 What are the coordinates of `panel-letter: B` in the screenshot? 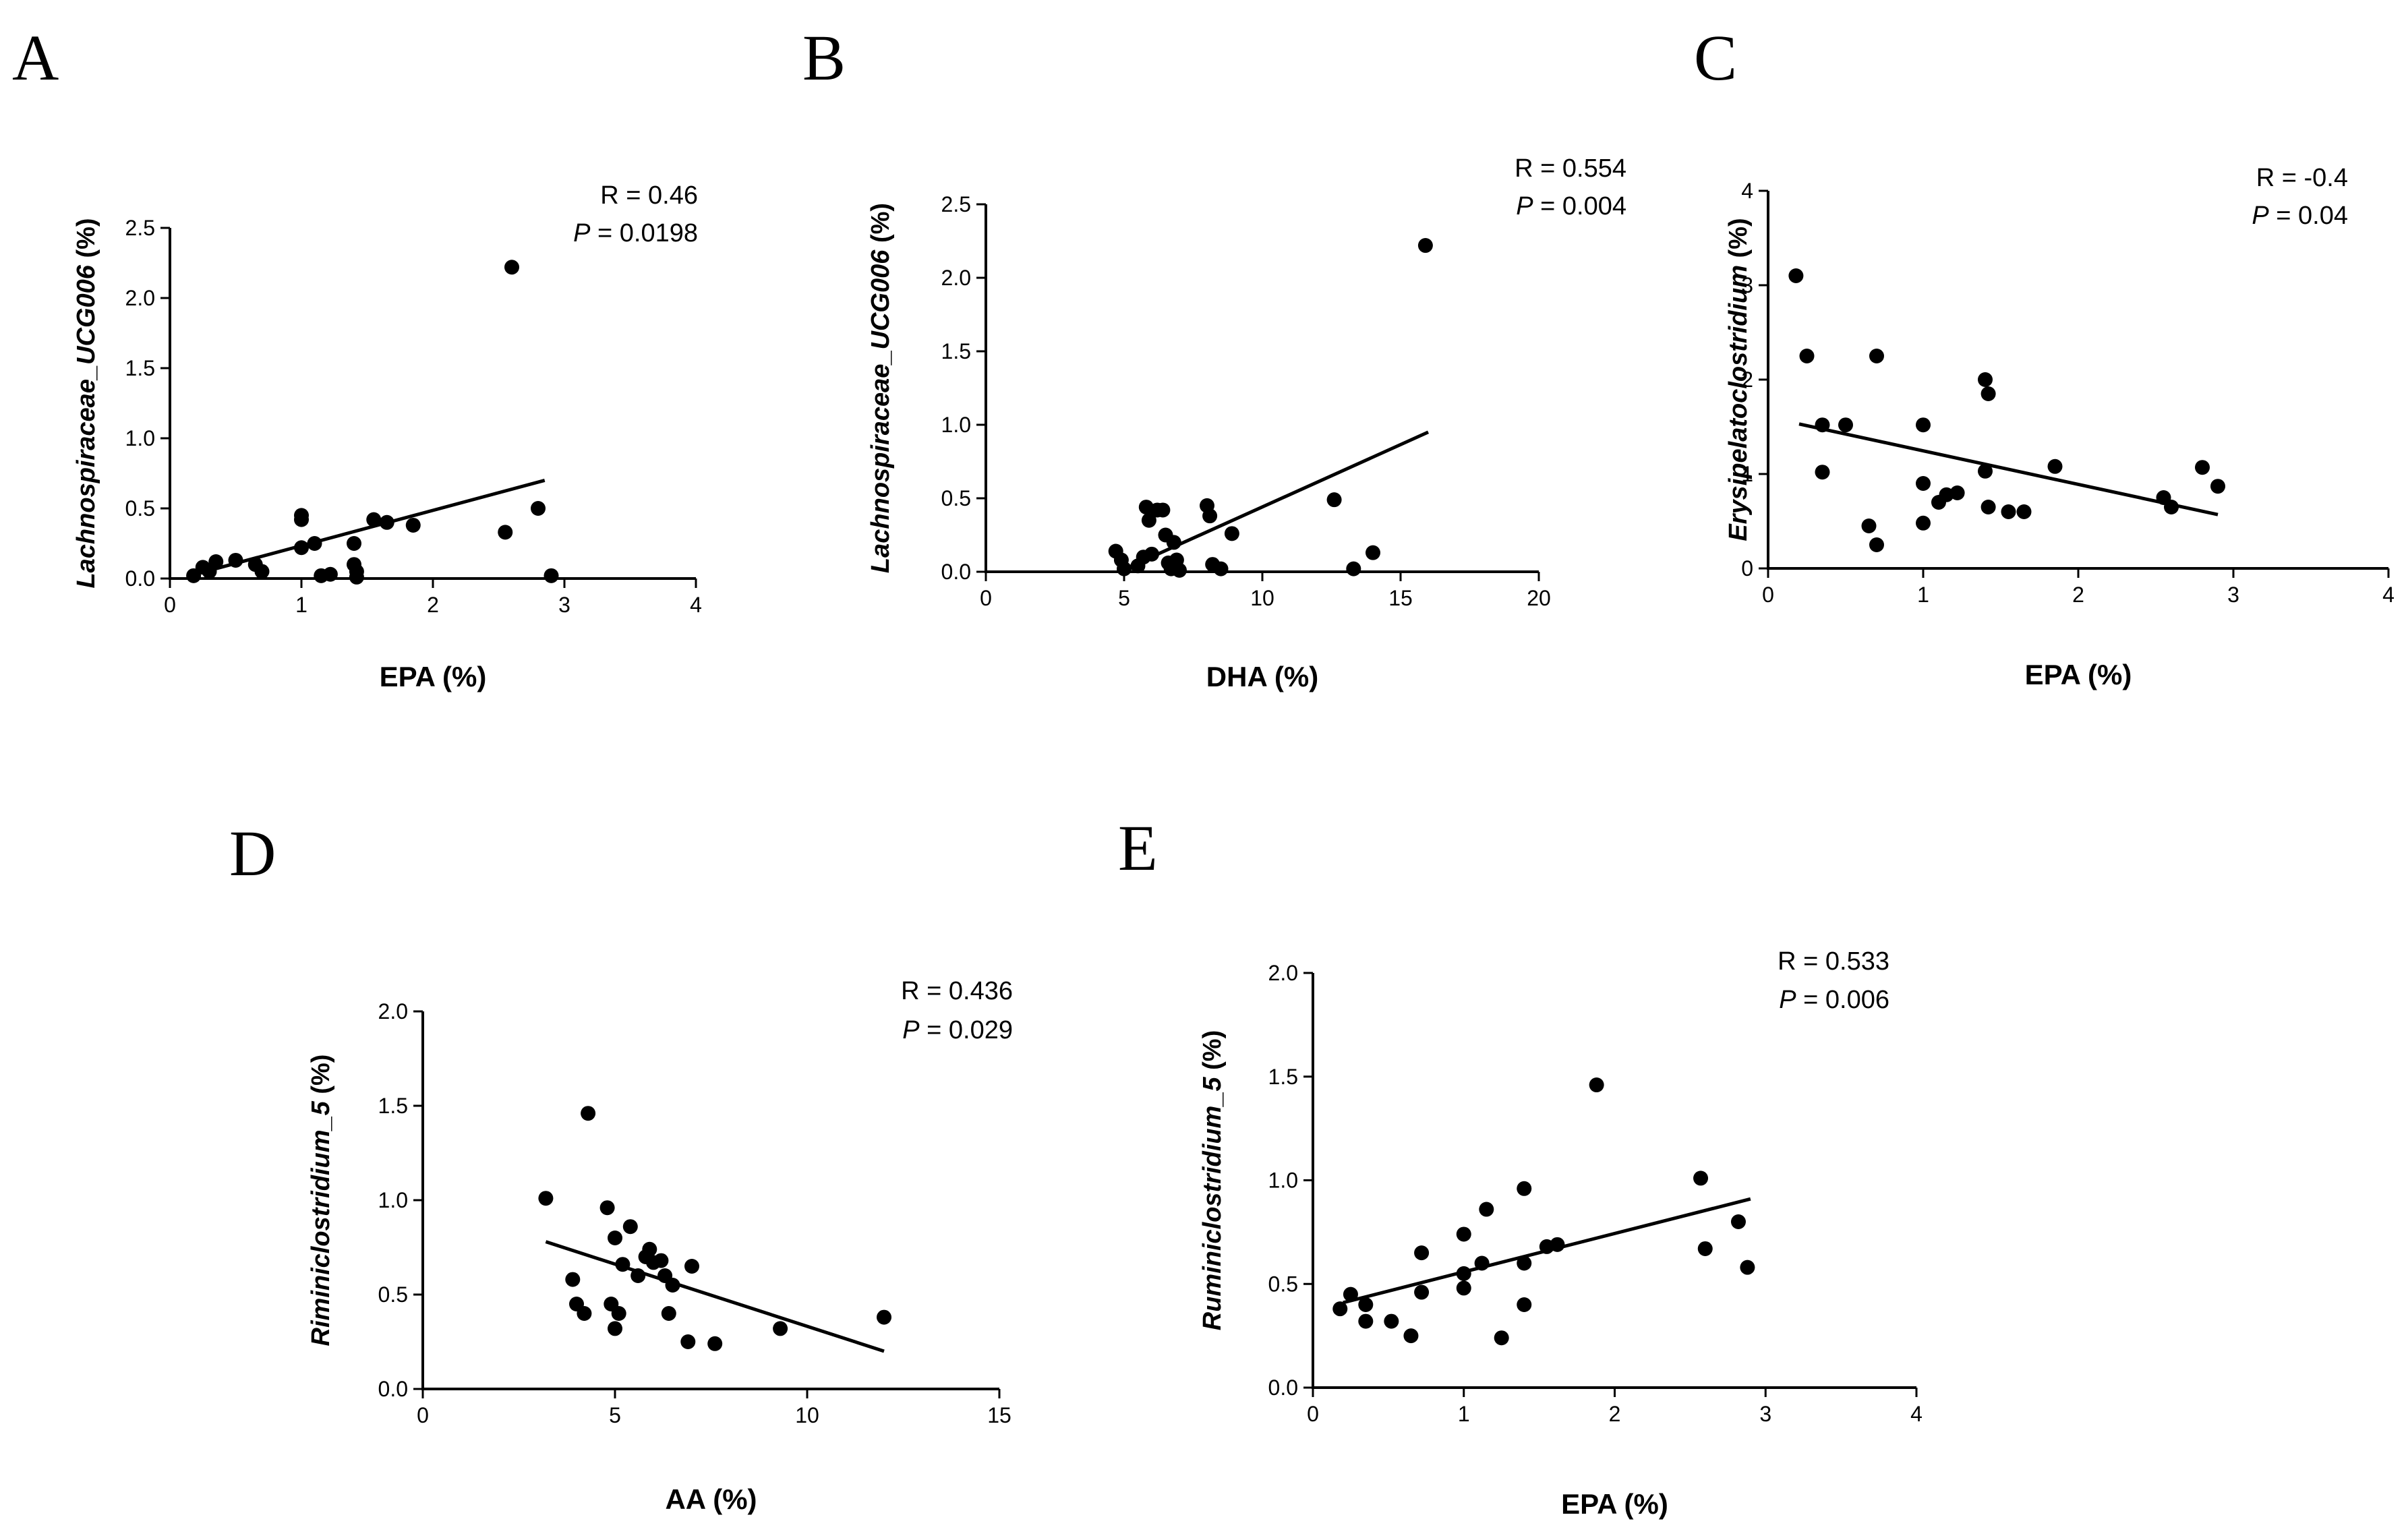 It's located at (824, 58).